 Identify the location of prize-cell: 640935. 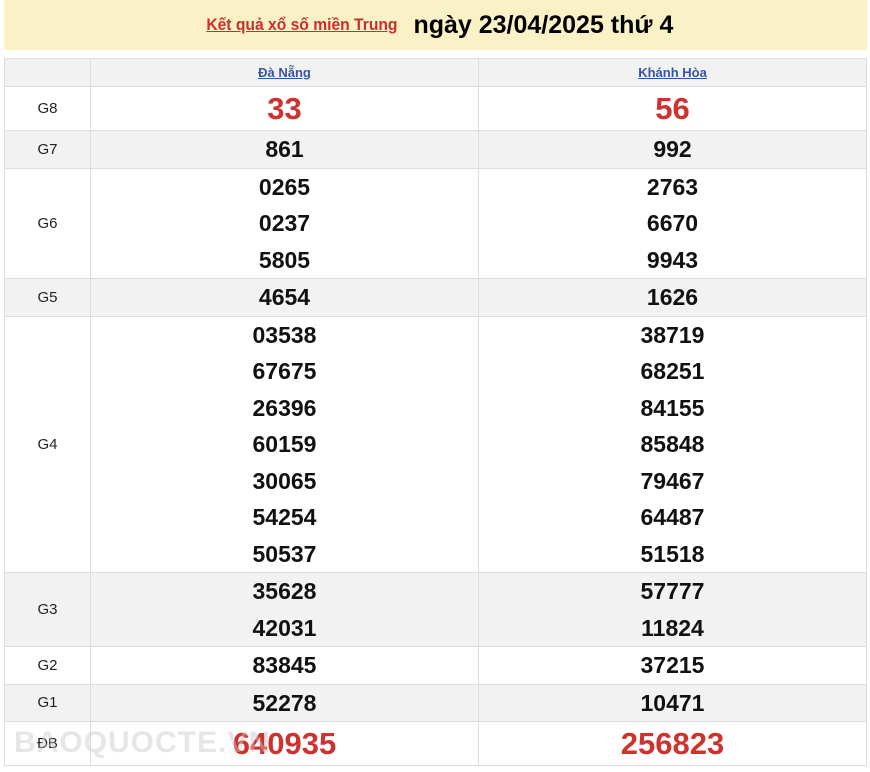
(284, 743).